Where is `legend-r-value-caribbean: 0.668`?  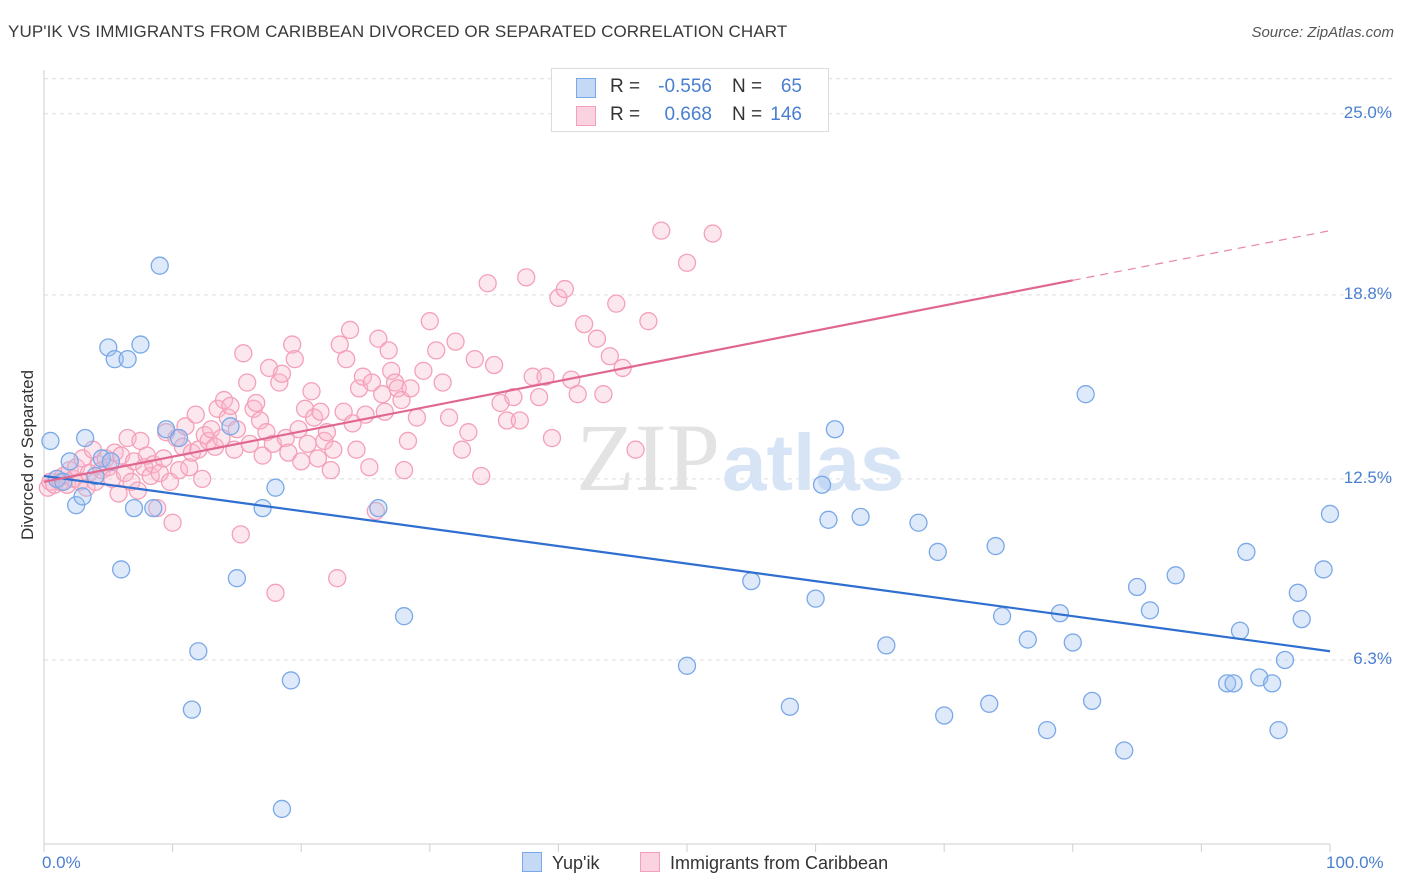 legend-r-value-caribbean: 0.668 is located at coordinates (688, 114).